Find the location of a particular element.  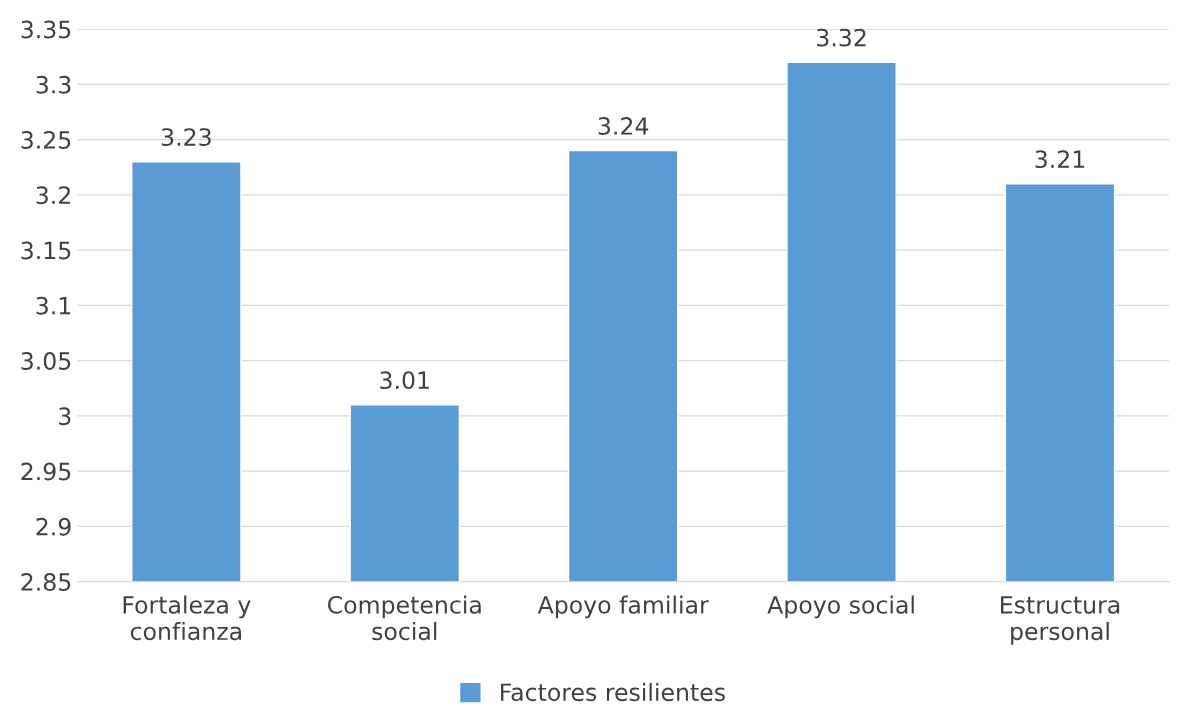

y-tick-label: 3.2 is located at coordinates (53, 195).